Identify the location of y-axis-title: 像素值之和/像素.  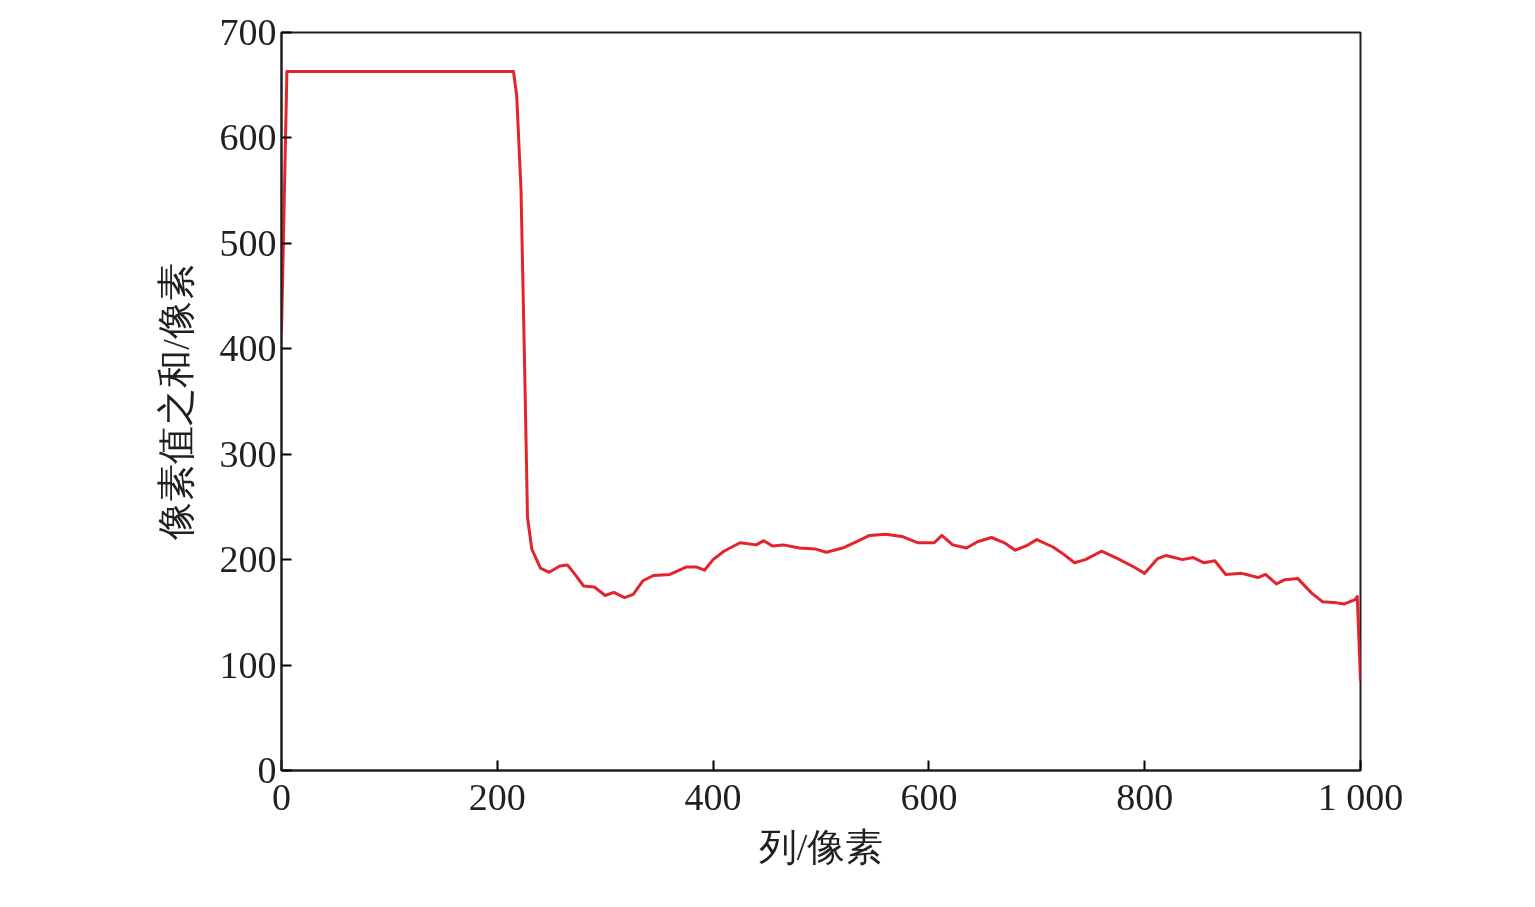
(175, 401).